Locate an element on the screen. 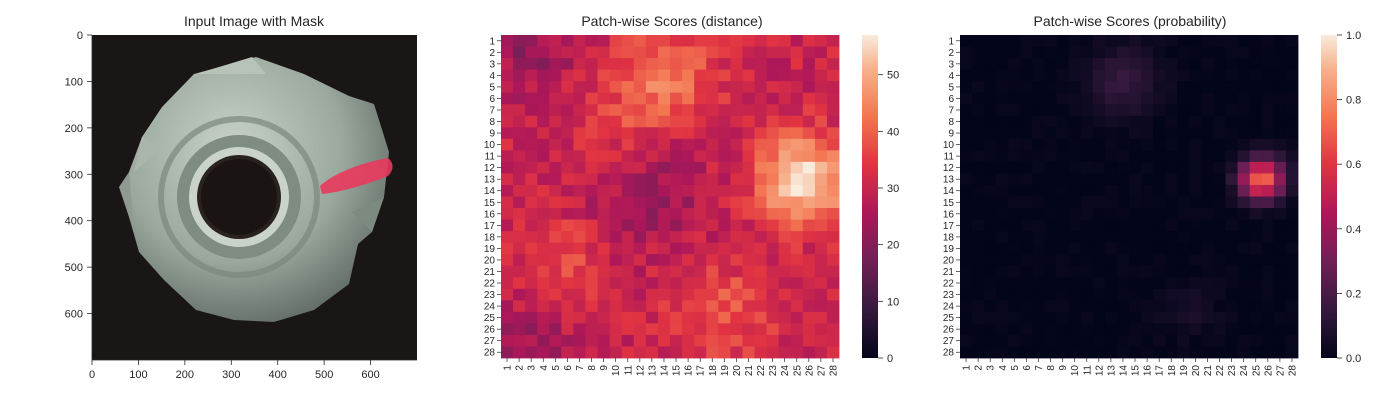  x-tick-label: 400 is located at coordinates (278, 375).